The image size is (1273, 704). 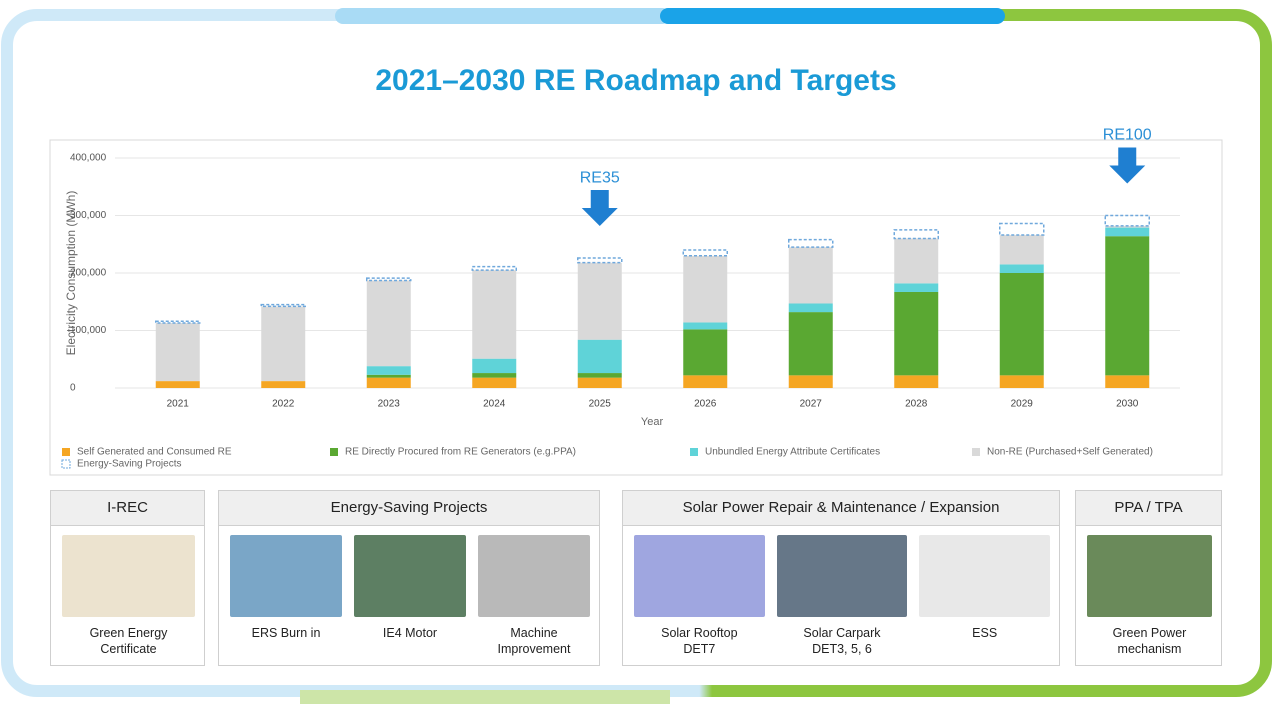 I want to click on y-axis-label: Electricity Consumption (MWh), so click(x=71, y=273).